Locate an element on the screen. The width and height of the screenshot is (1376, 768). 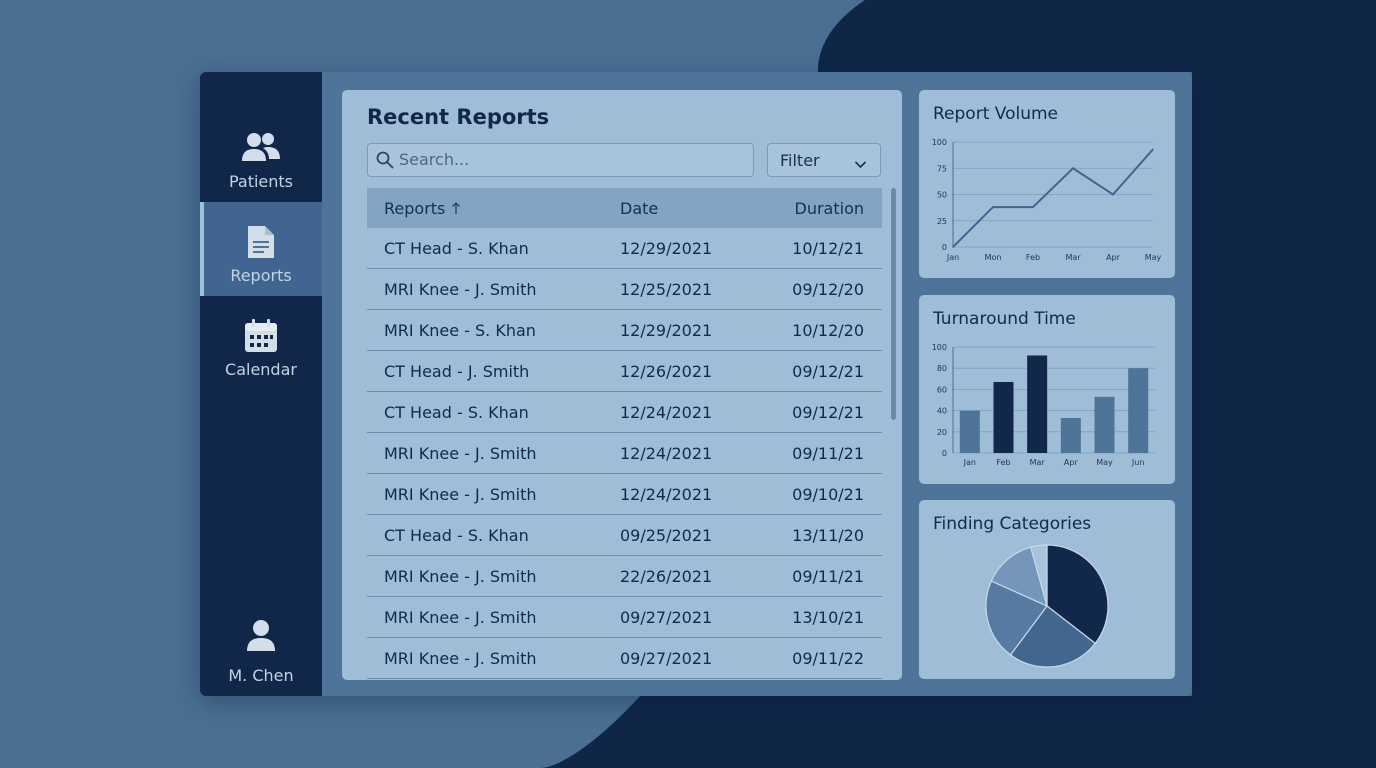
report-name: CT Head - J. Smith is located at coordinates (457, 371).